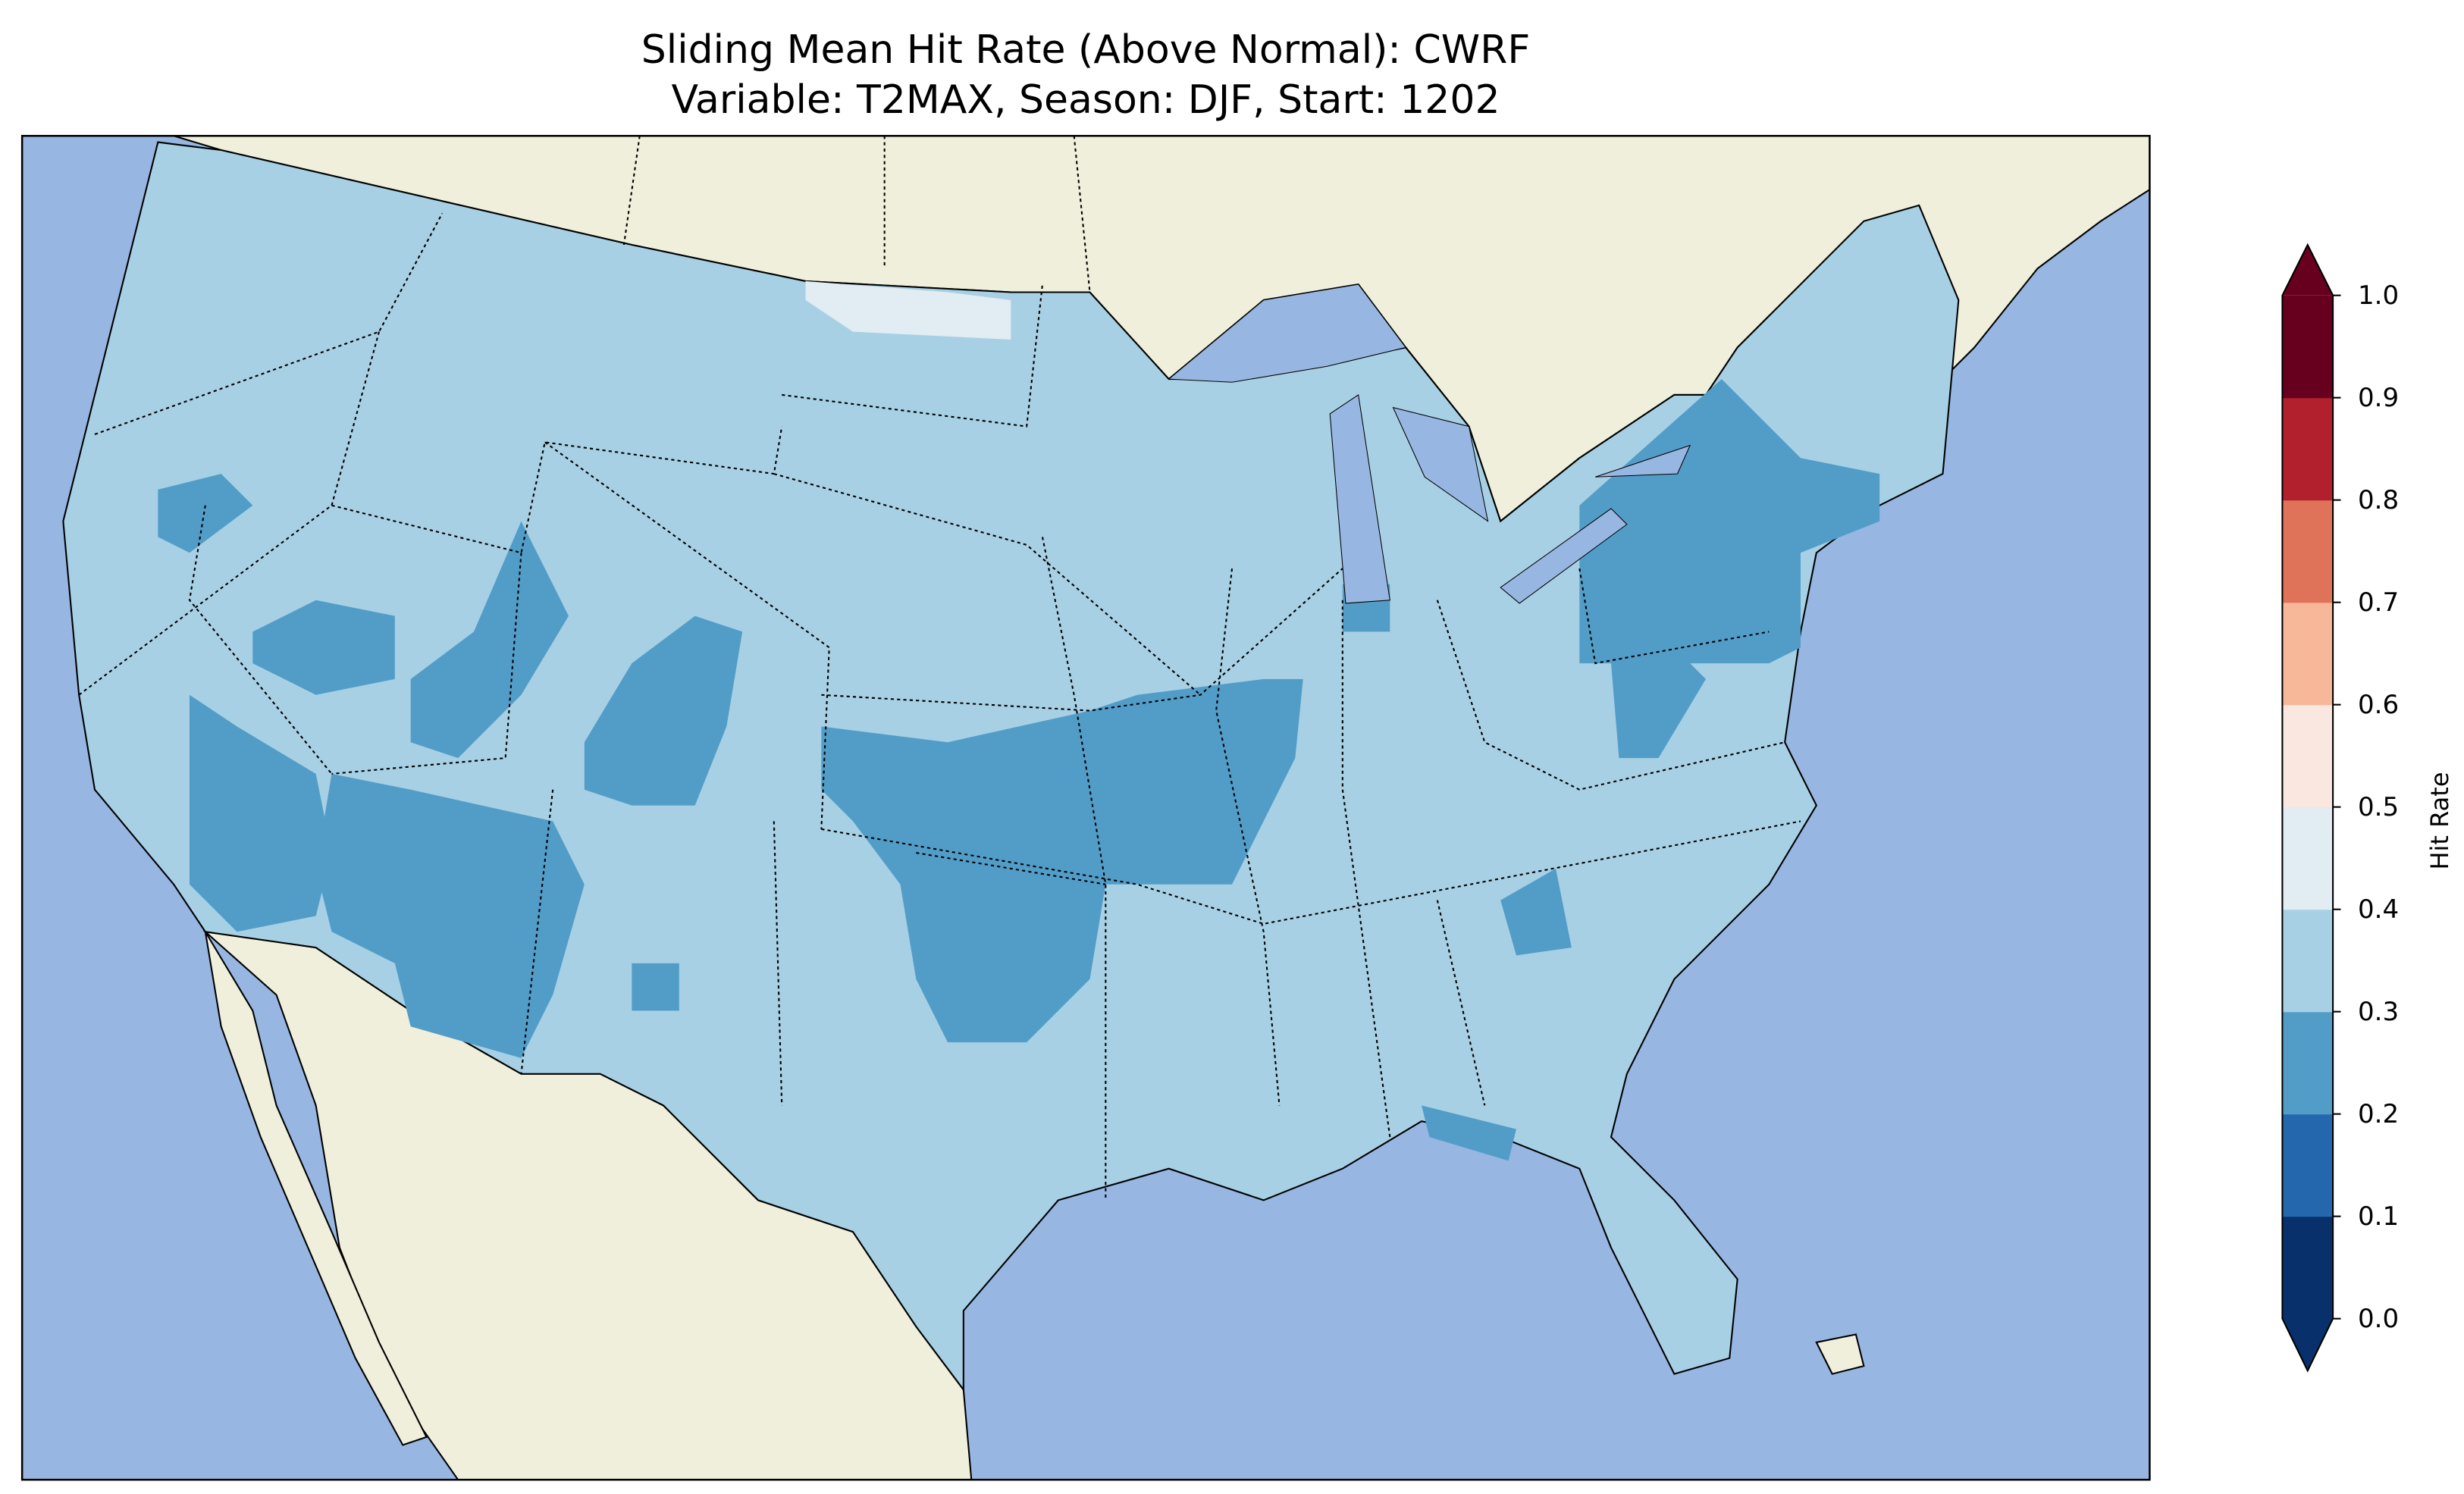 Image resolution: width=2464 pixels, height=1494 pixels. Describe the element at coordinates (908, 310) in the screenshot. I see `high-hit-rate-patch` at that location.